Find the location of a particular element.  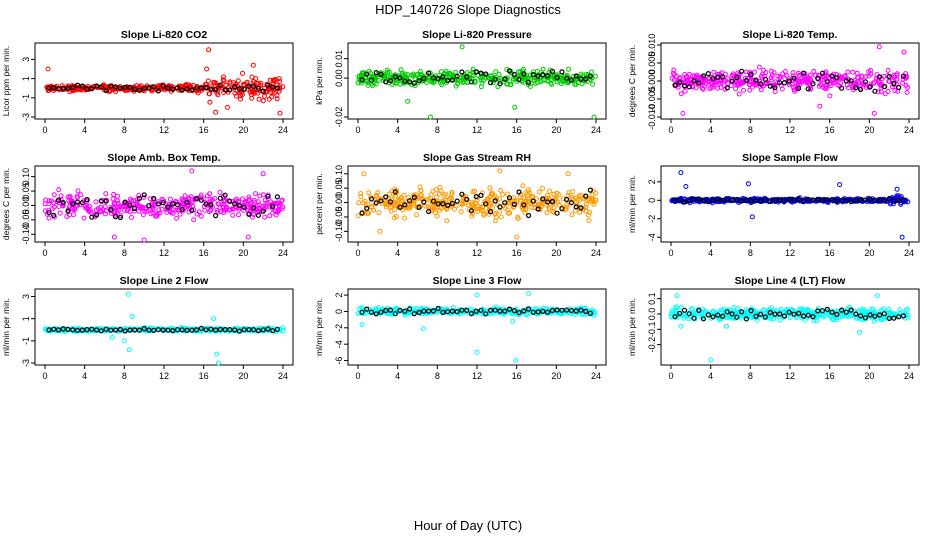

panel-4-outlier-point is located at coordinates (263, 174).